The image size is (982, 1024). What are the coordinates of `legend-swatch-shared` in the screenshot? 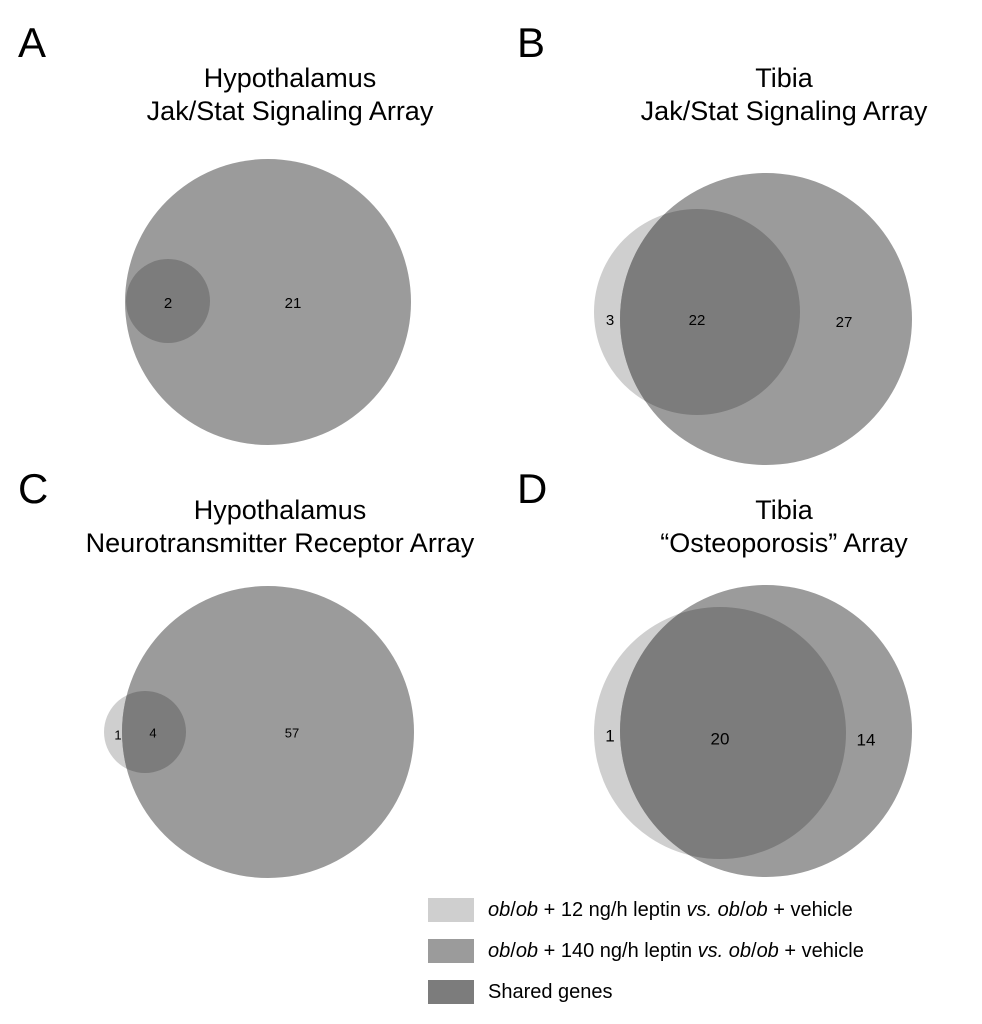 It's located at (451, 992).